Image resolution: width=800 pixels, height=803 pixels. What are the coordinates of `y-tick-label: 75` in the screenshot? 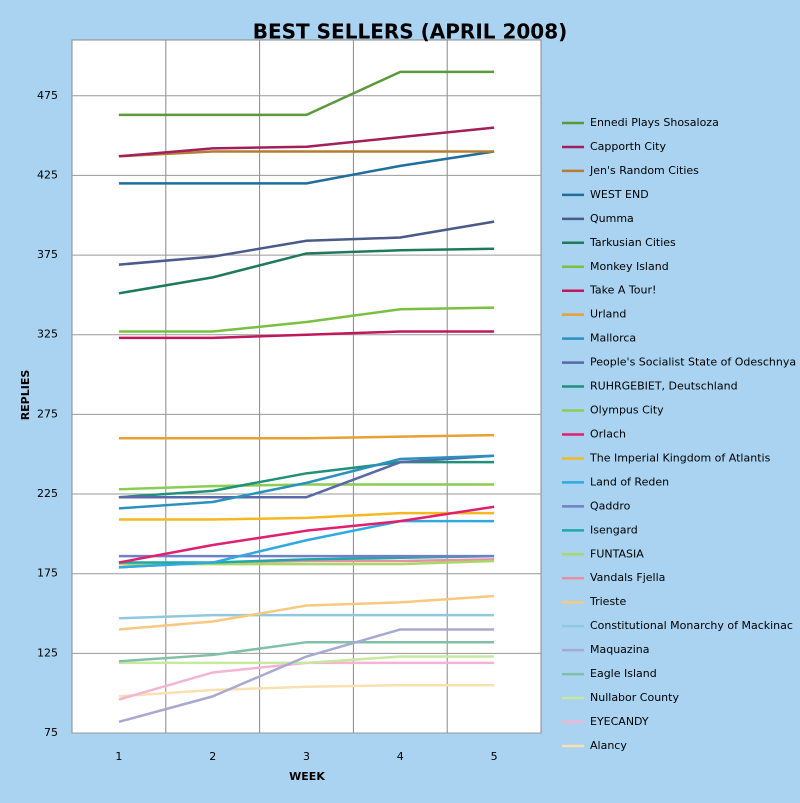 It's located at (51, 732).